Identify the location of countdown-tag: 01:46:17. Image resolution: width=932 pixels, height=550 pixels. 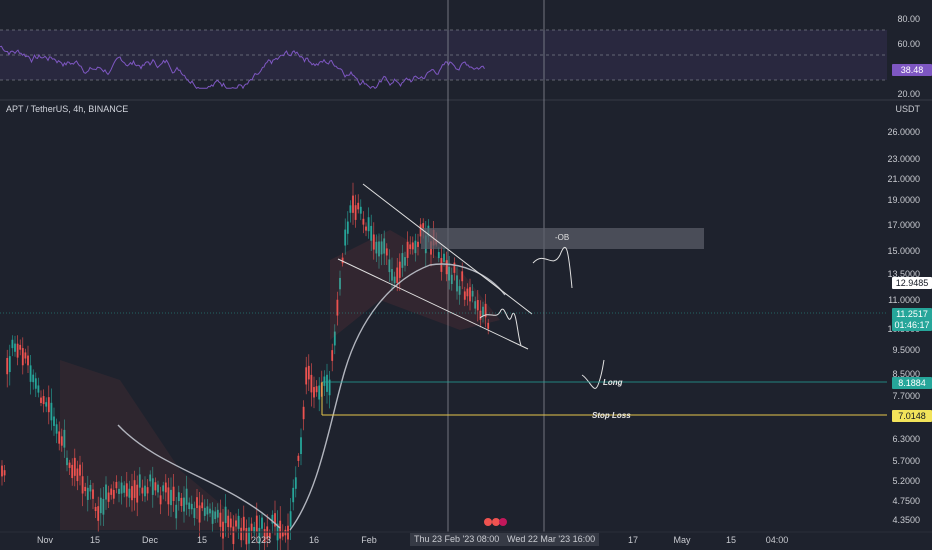
(912, 325).